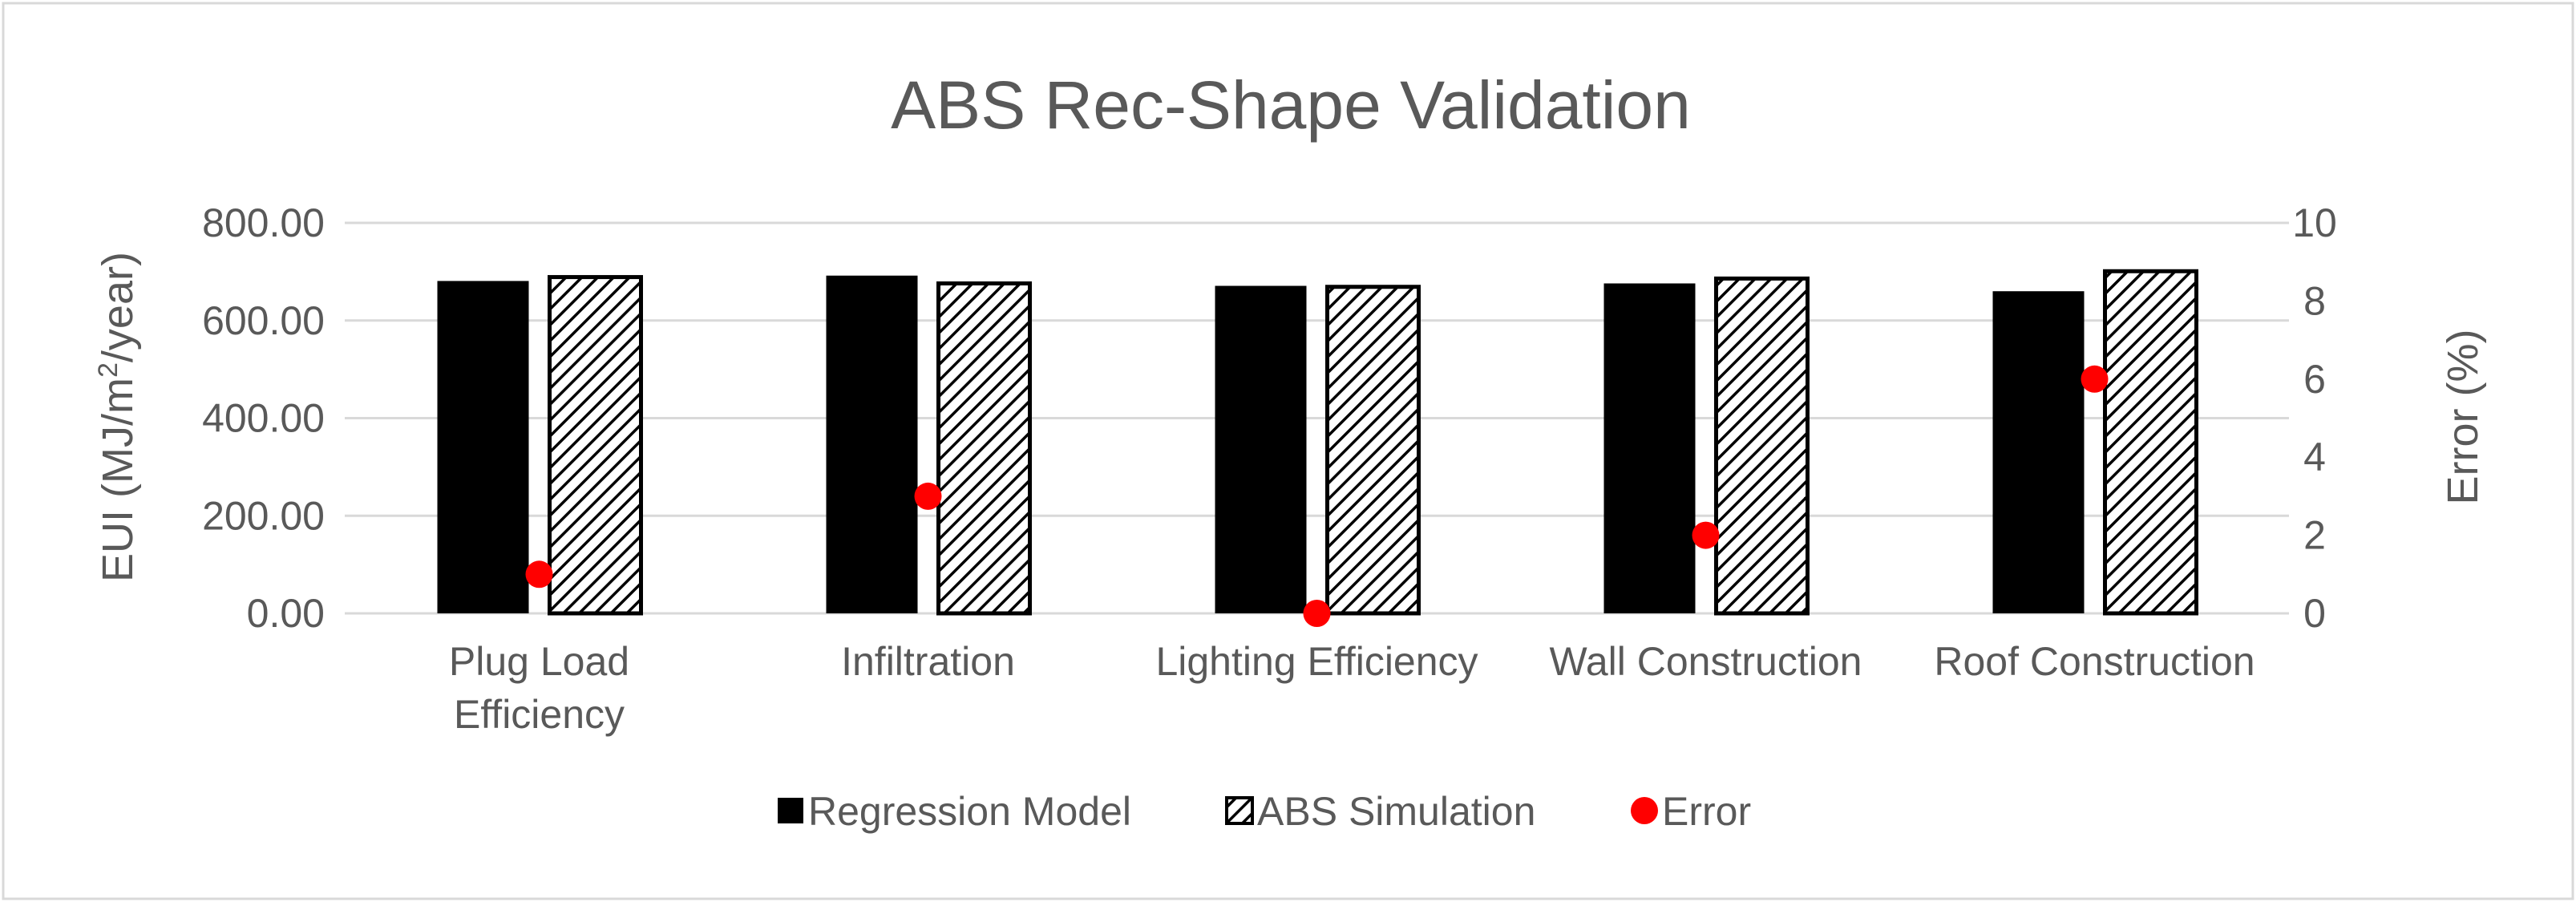 This screenshot has width=2576, height=902. Describe the element at coordinates (1396, 812) in the screenshot. I see `legend-label: ABS Simulation` at that location.